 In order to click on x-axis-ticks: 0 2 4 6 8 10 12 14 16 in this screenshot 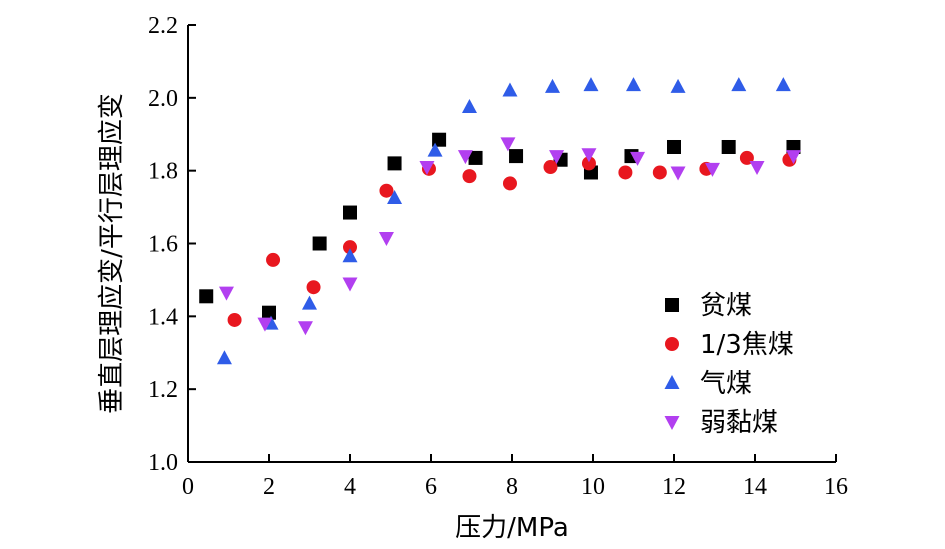, I will do `click(515, 477)`.